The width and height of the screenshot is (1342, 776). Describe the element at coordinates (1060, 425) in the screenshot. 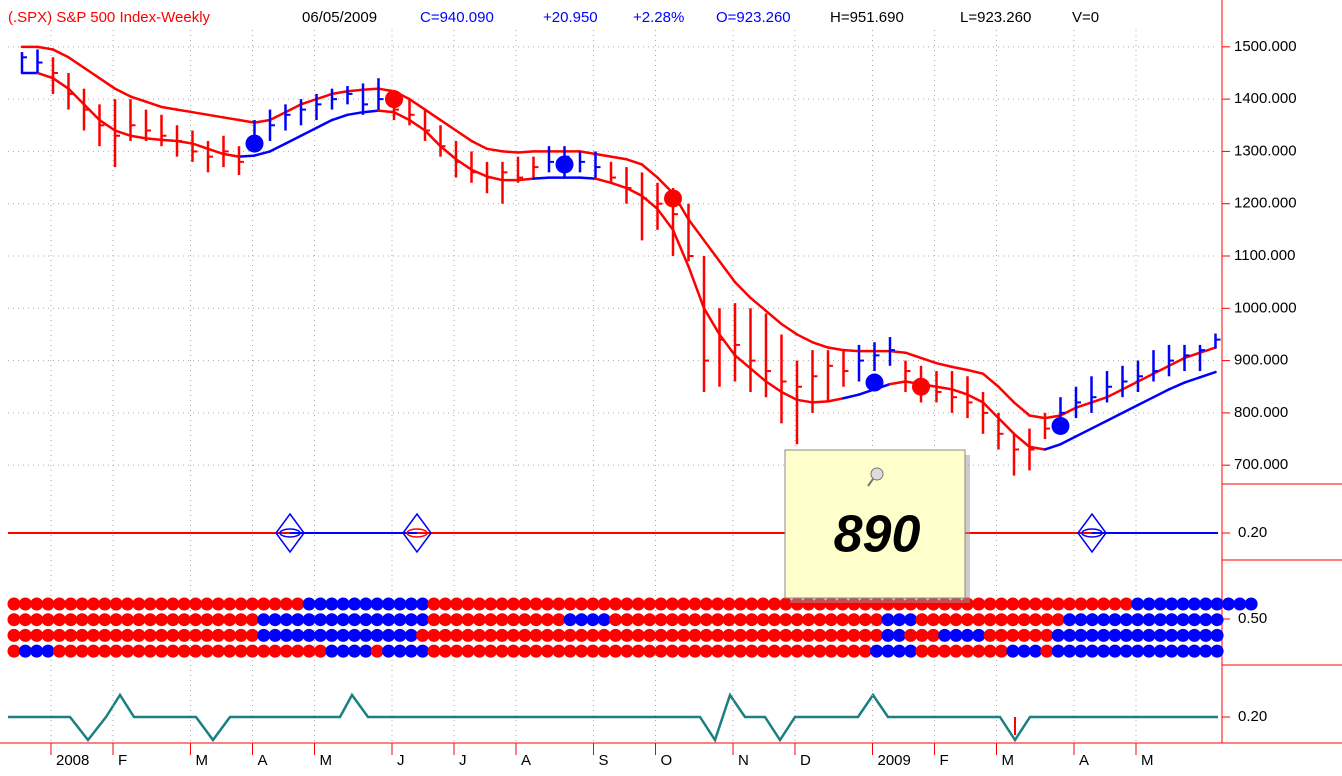

I see `signal-dot` at that location.